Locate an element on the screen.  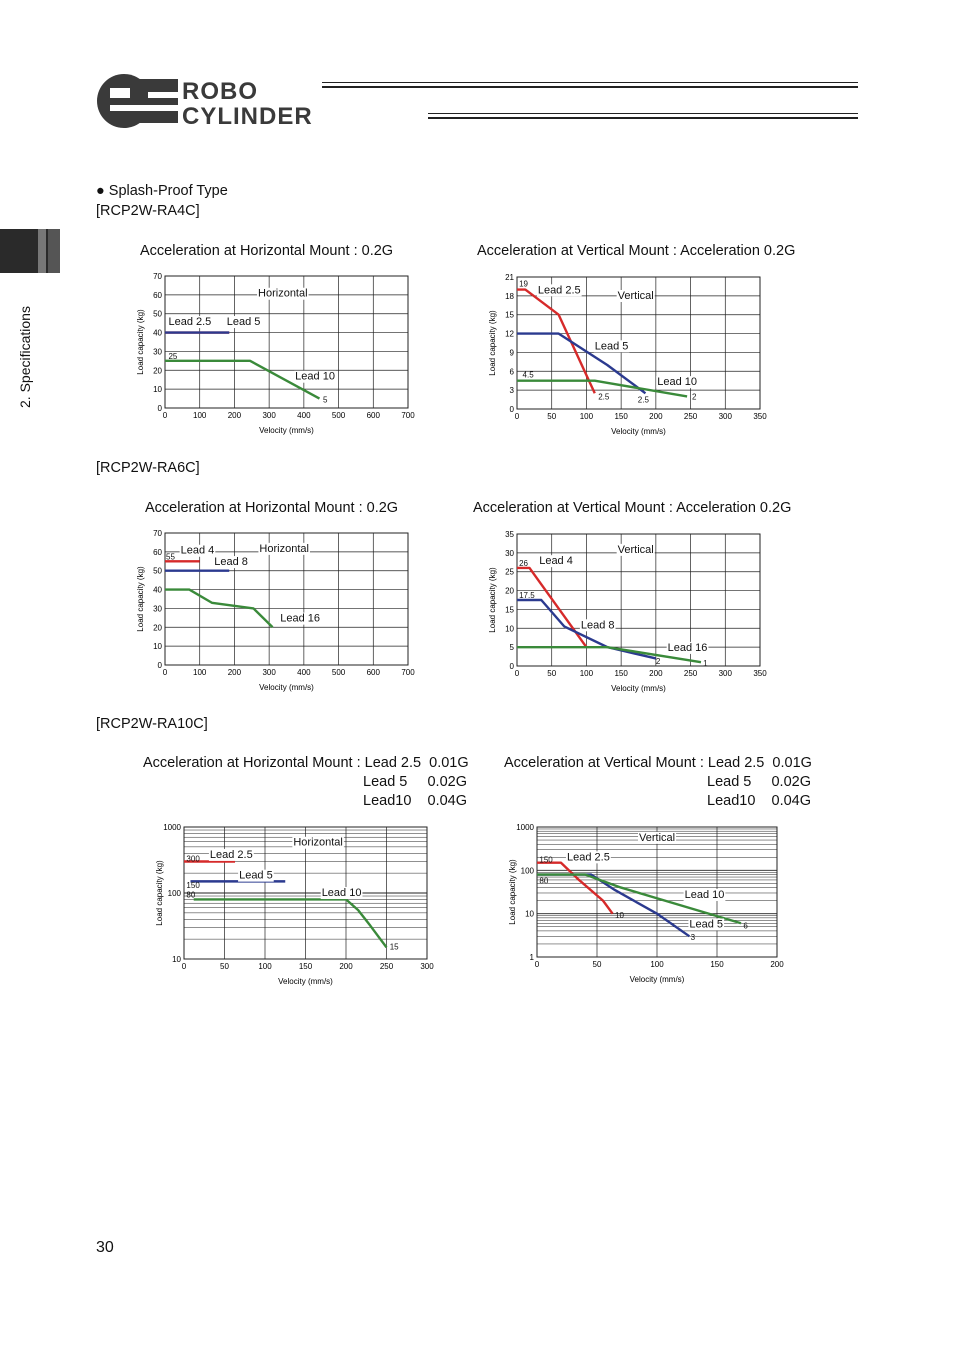
value-label: 2 is located at coordinates (658, 661).